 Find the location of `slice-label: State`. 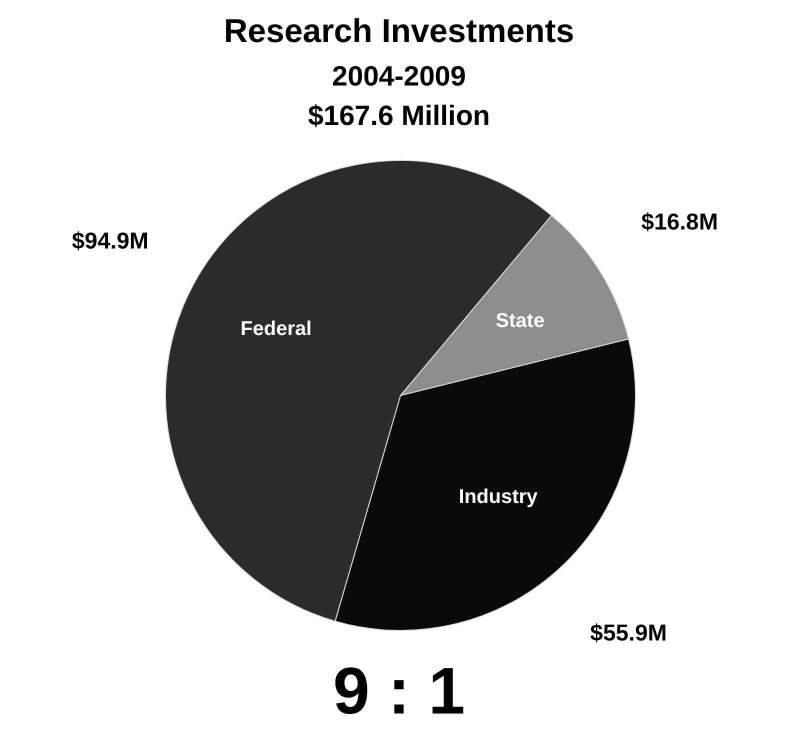

slice-label: State is located at coordinates (520, 321).